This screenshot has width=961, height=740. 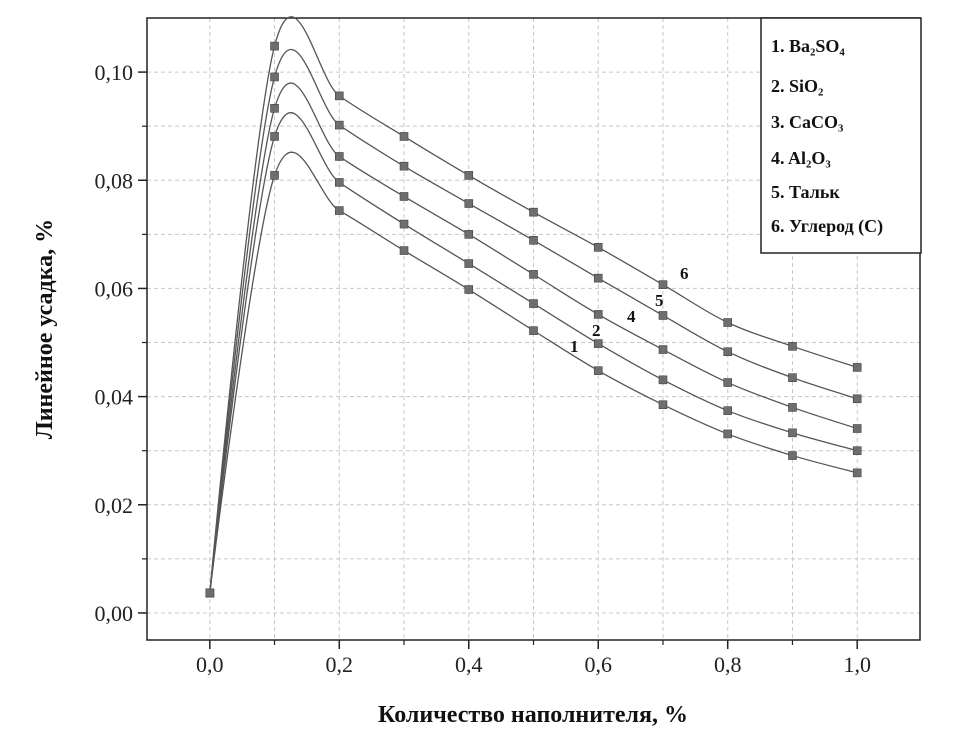 I want to click on y-tick-label: 0,02, so click(x=114, y=505).